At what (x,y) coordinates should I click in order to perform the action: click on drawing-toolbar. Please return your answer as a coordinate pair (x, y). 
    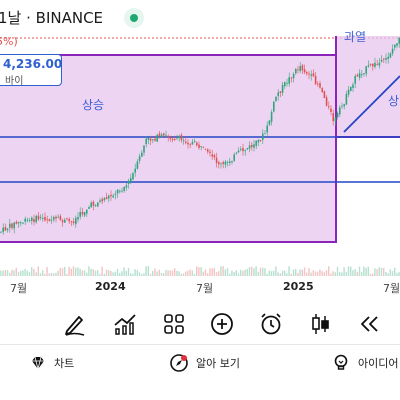
    Looking at the image, I should click on (200, 325).